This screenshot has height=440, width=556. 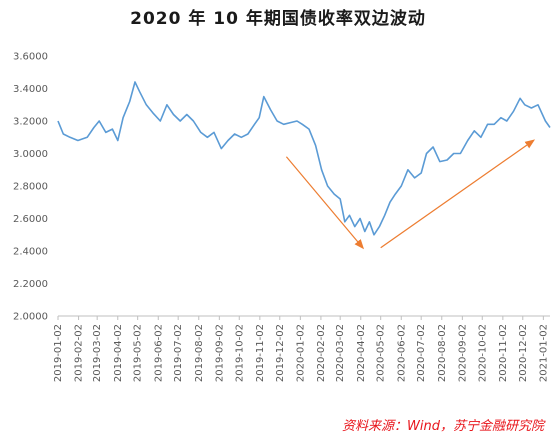 I want to click on x-tick-label: 2020-11-02, so click(x=503, y=353).